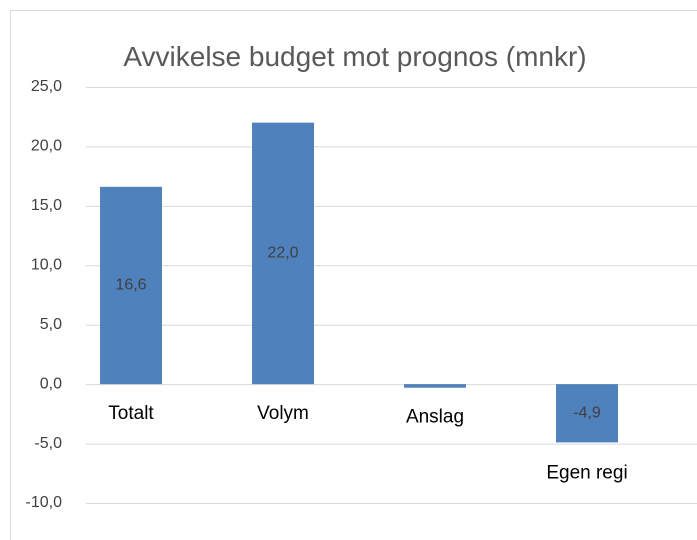  What do you see at coordinates (48, 443) in the screenshot?
I see `y-tick-label: -5,0` at bounding box center [48, 443].